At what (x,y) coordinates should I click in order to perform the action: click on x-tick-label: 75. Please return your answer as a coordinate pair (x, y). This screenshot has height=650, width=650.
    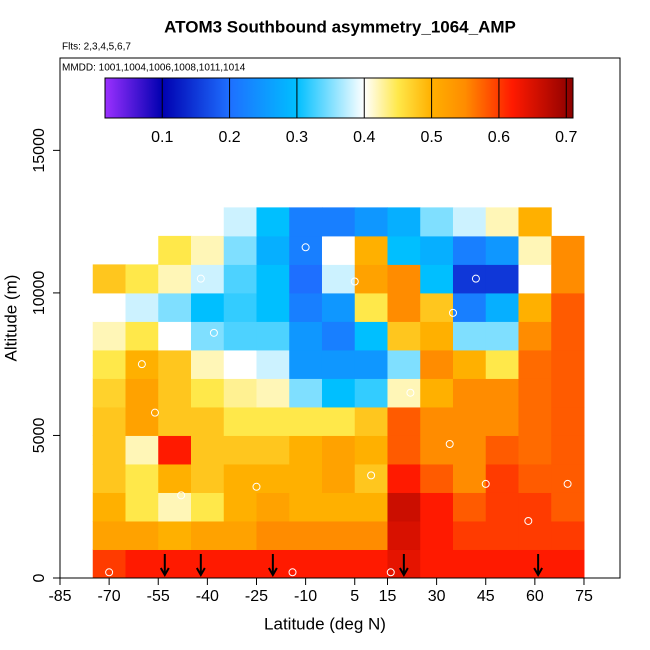
    Looking at the image, I should click on (584, 596).